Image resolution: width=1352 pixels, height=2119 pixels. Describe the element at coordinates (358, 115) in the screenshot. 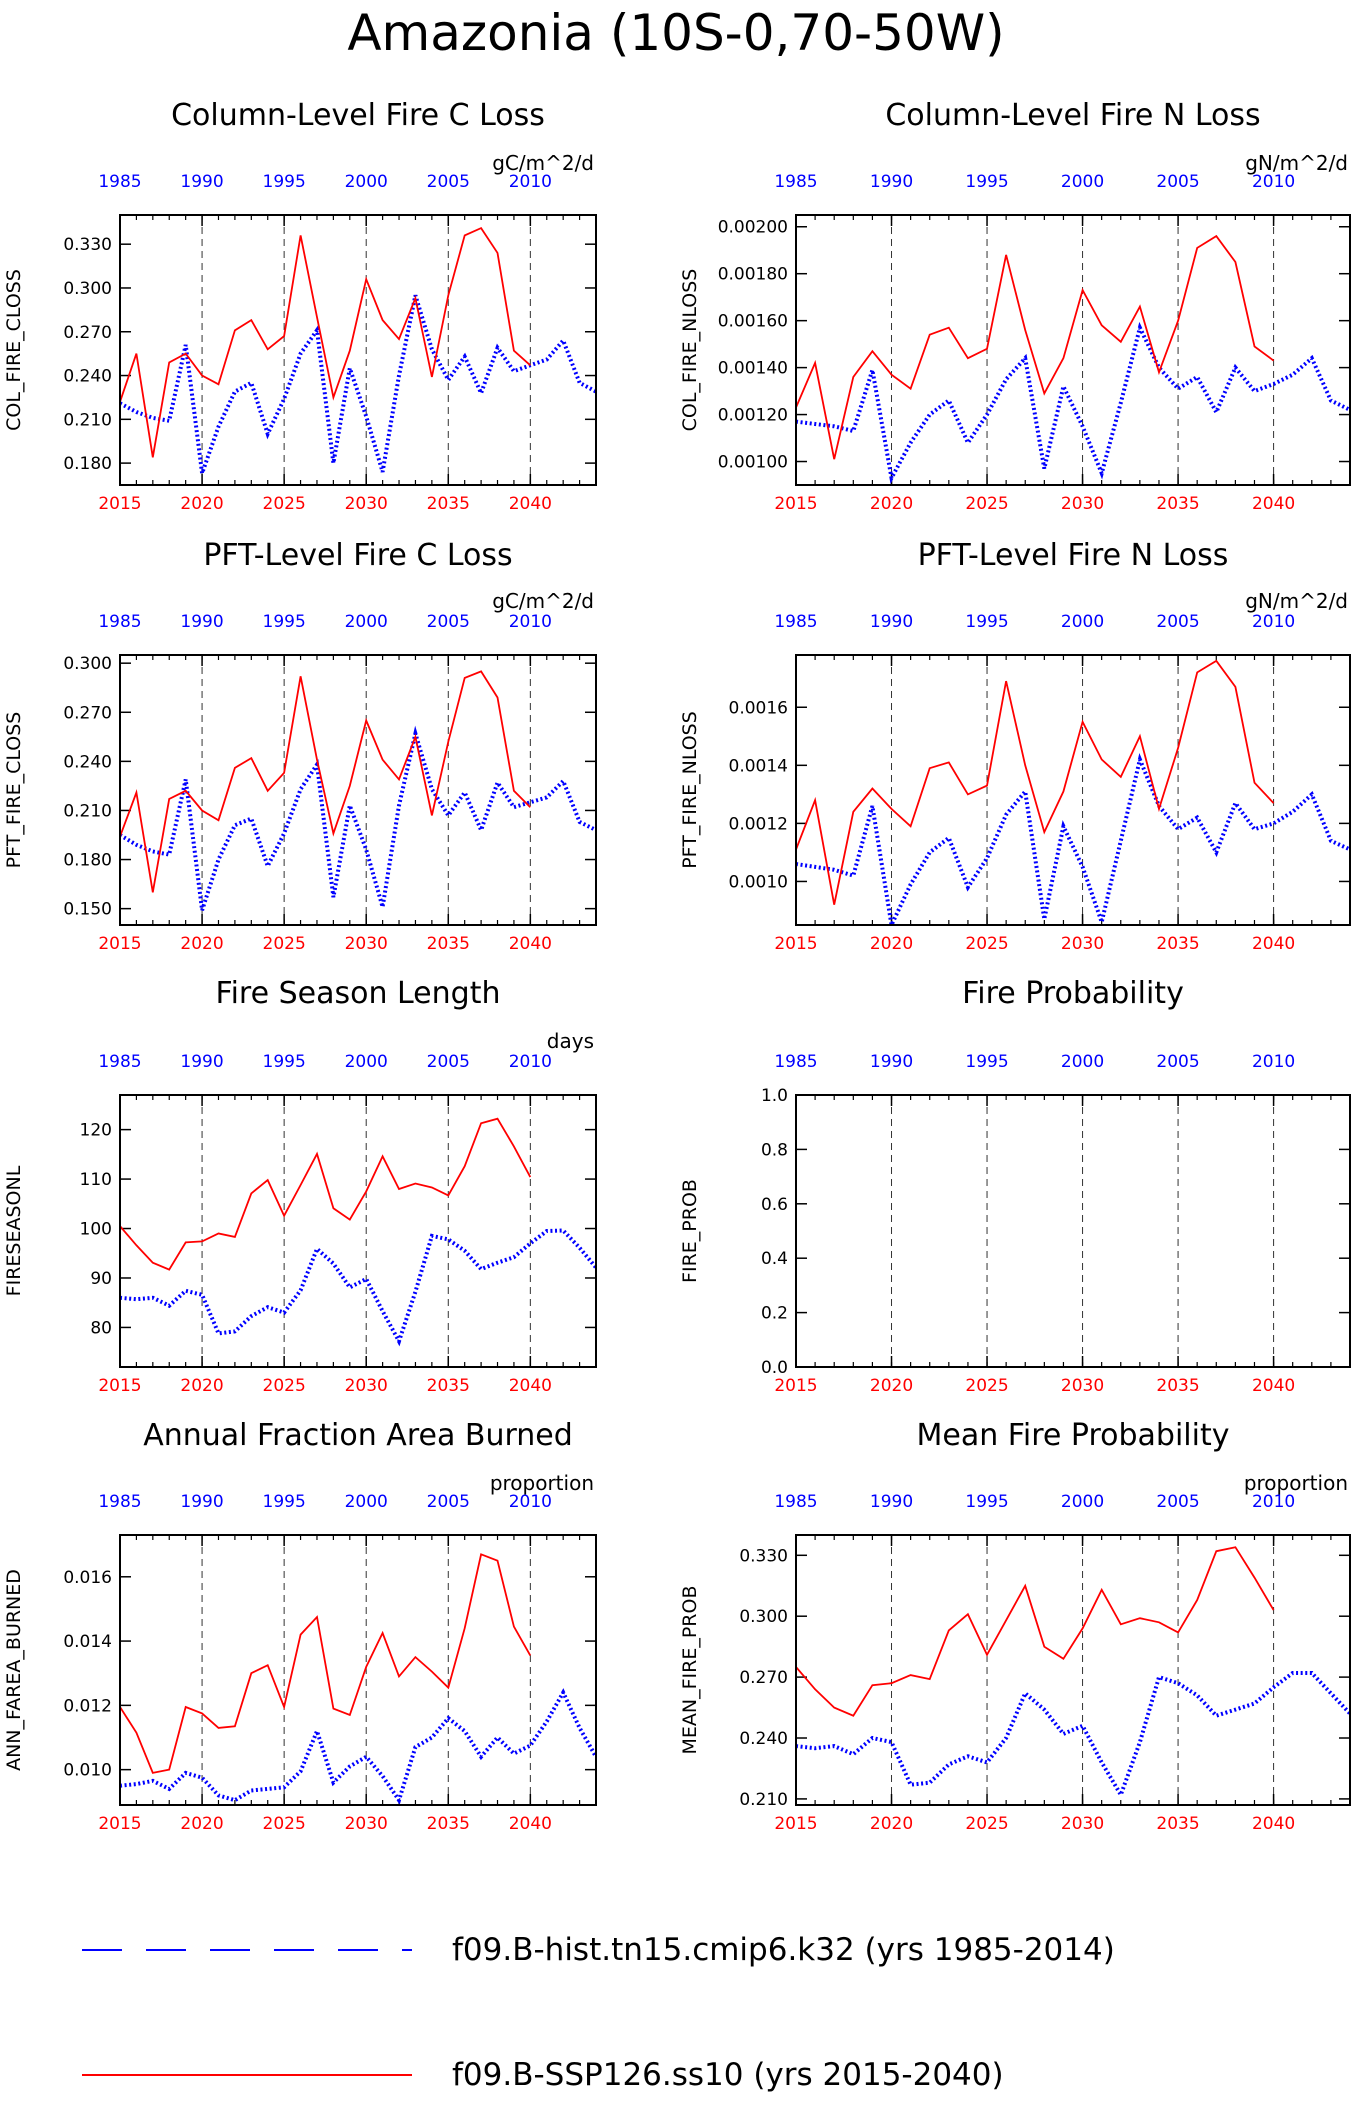

I see `panel-title: Column-Level Fire C Loss` at that location.